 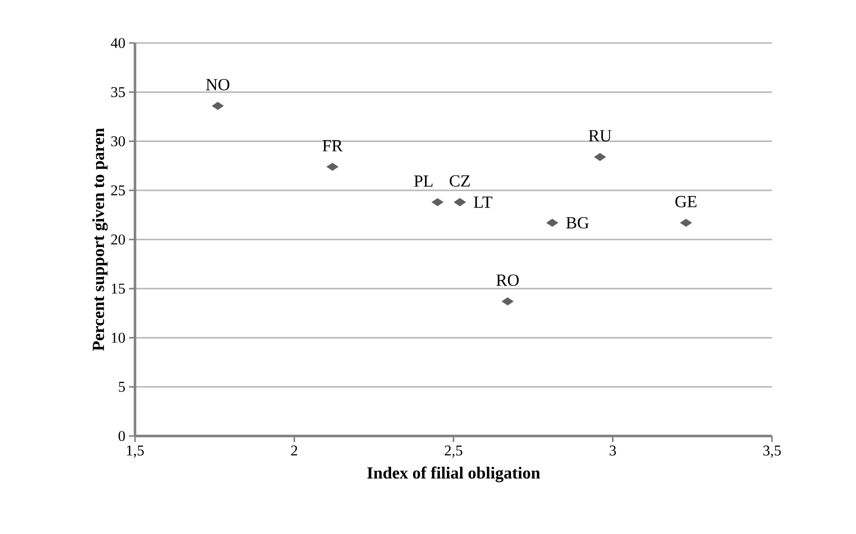 What do you see at coordinates (121, 387) in the screenshot?
I see `y-tick-label: 5` at bounding box center [121, 387].